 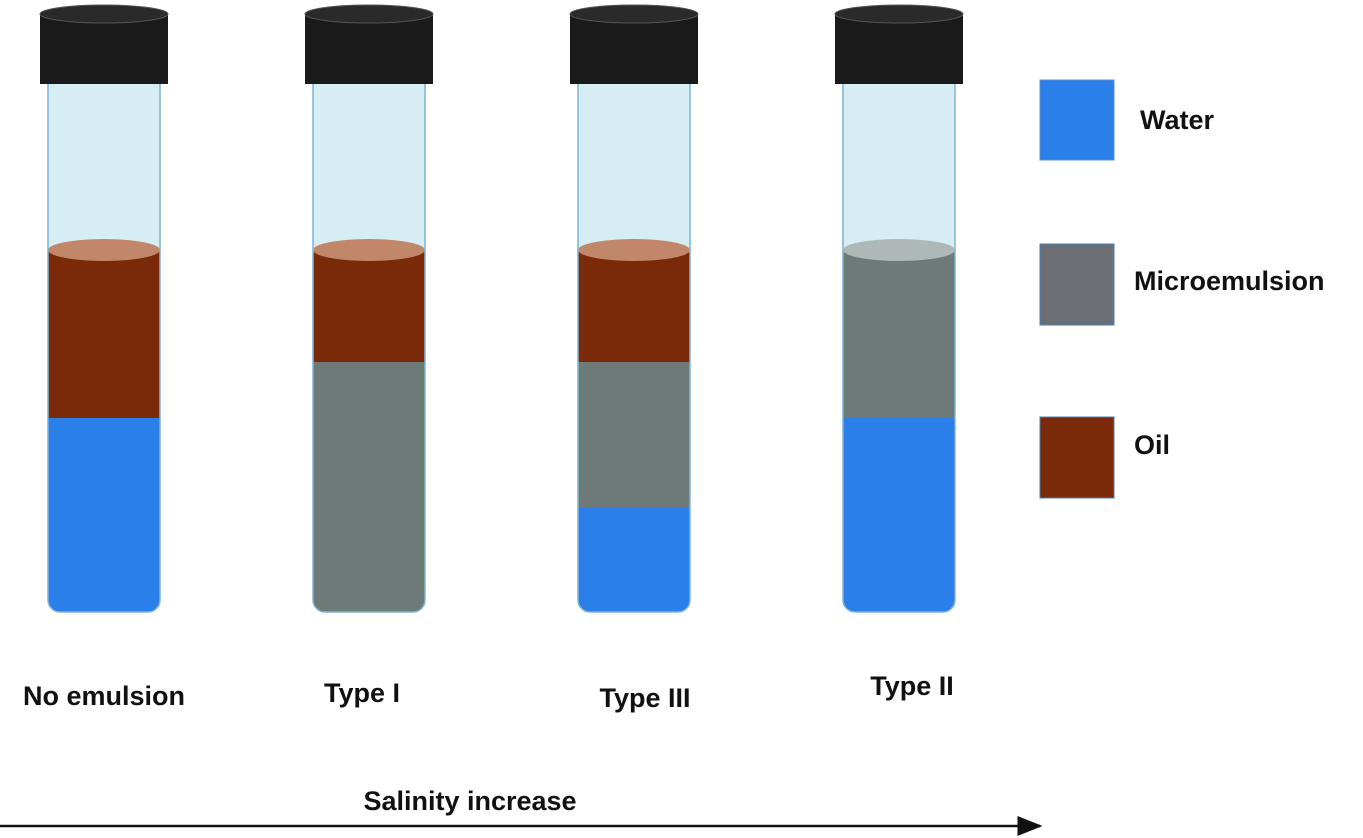 I want to click on legend-label: Microemulsion, so click(x=1229, y=281).